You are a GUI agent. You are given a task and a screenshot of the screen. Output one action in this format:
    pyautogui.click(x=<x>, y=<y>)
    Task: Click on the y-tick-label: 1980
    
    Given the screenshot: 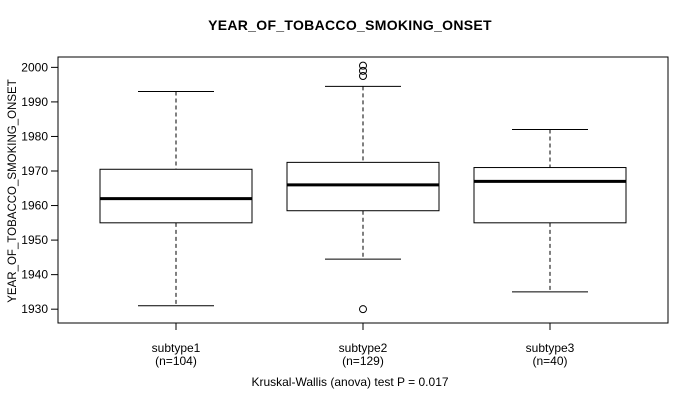 What is the action you would take?
    pyautogui.click(x=34, y=136)
    